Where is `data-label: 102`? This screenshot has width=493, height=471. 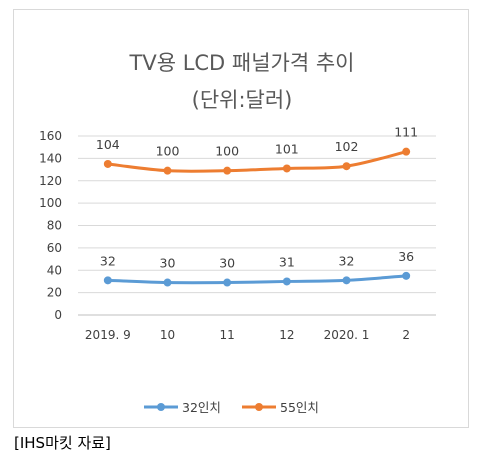
data-label: 102 is located at coordinates (347, 146).